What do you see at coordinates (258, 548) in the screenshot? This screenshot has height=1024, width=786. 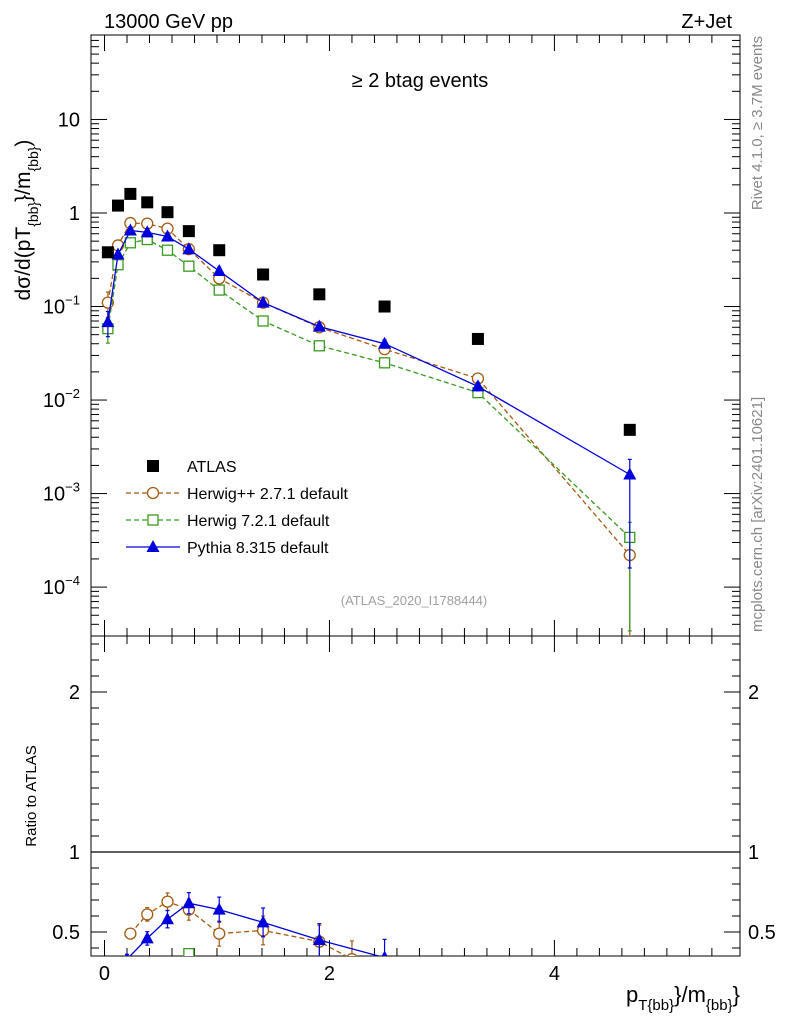 I see `legend-label-pythia: Pythia 8.315 default` at bounding box center [258, 548].